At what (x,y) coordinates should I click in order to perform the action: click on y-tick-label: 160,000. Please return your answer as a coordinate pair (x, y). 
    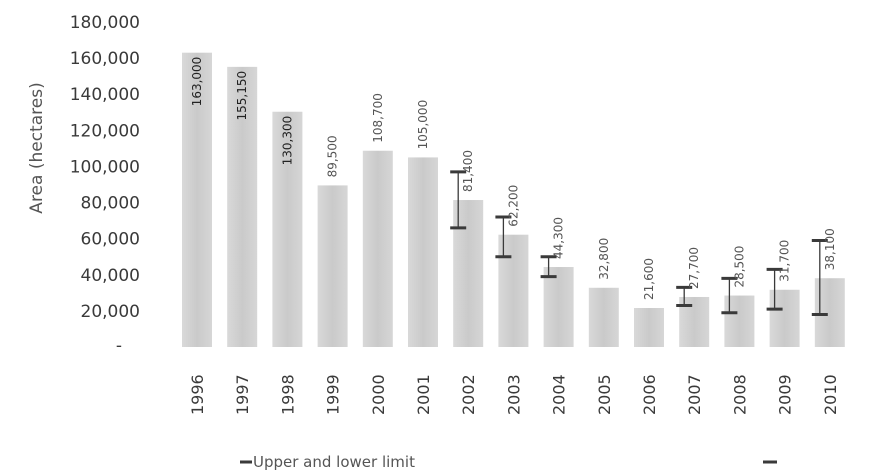
    Looking at the image, I should click on (105, 59).